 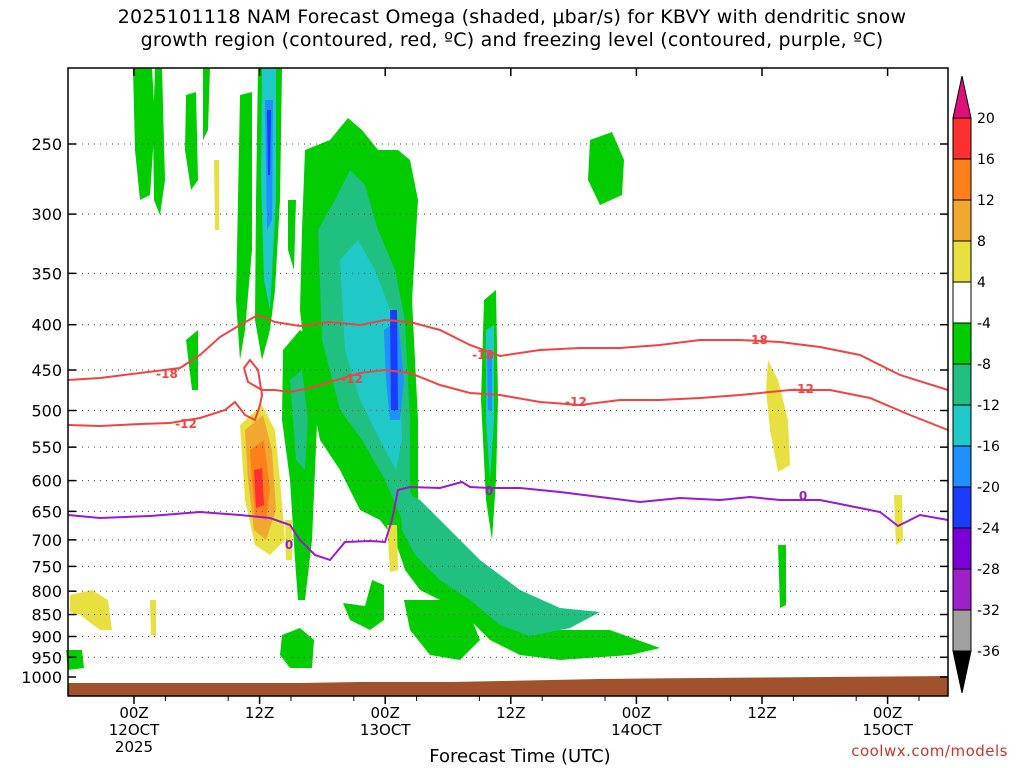 What do you see at coordinates (962, 672) in the screenshot?
I see `colorbar-bottom-arrow` at bounding box center [962, 672].